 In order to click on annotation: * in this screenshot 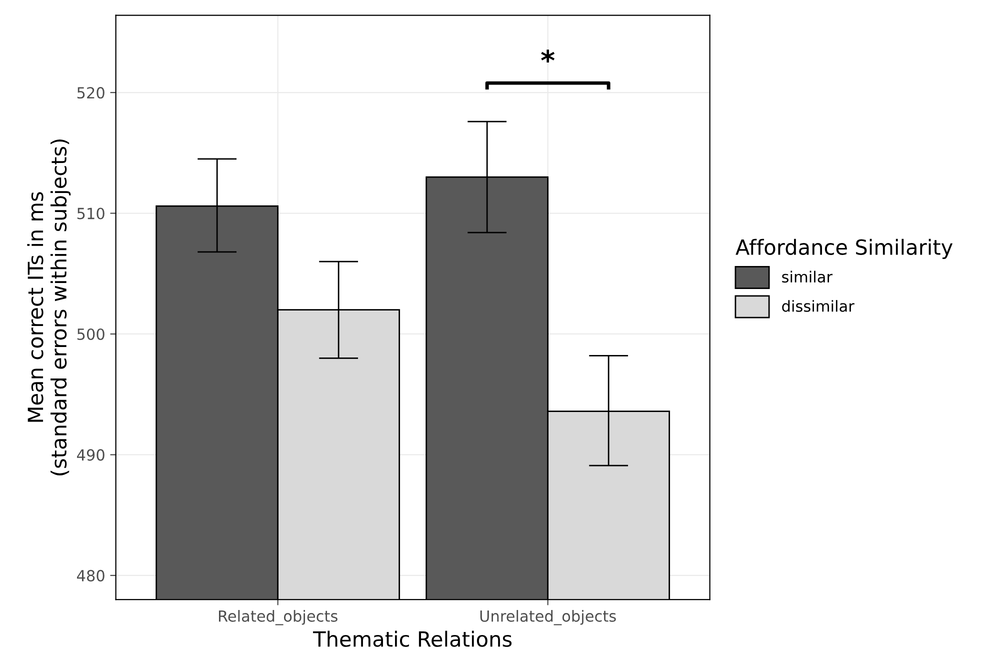, I will do `click(548, 56)`.